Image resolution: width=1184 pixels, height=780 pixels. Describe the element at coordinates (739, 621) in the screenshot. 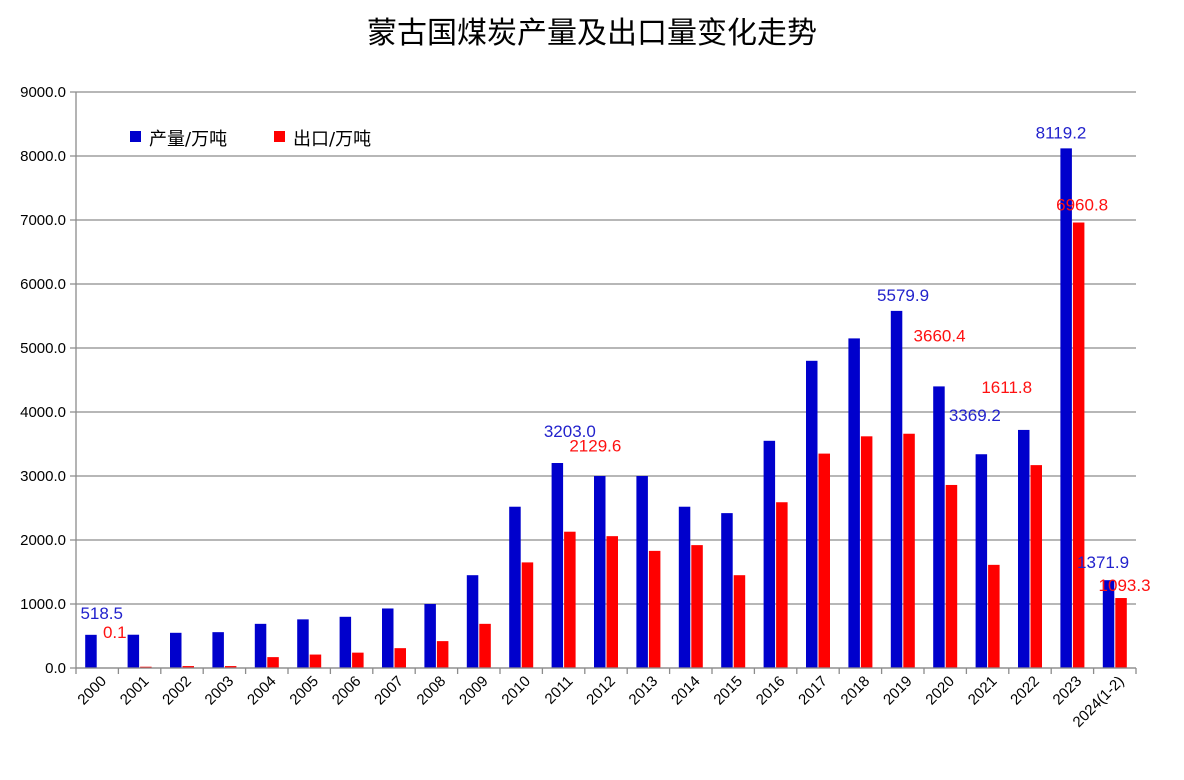

I see `export-bar-2015` at that location.